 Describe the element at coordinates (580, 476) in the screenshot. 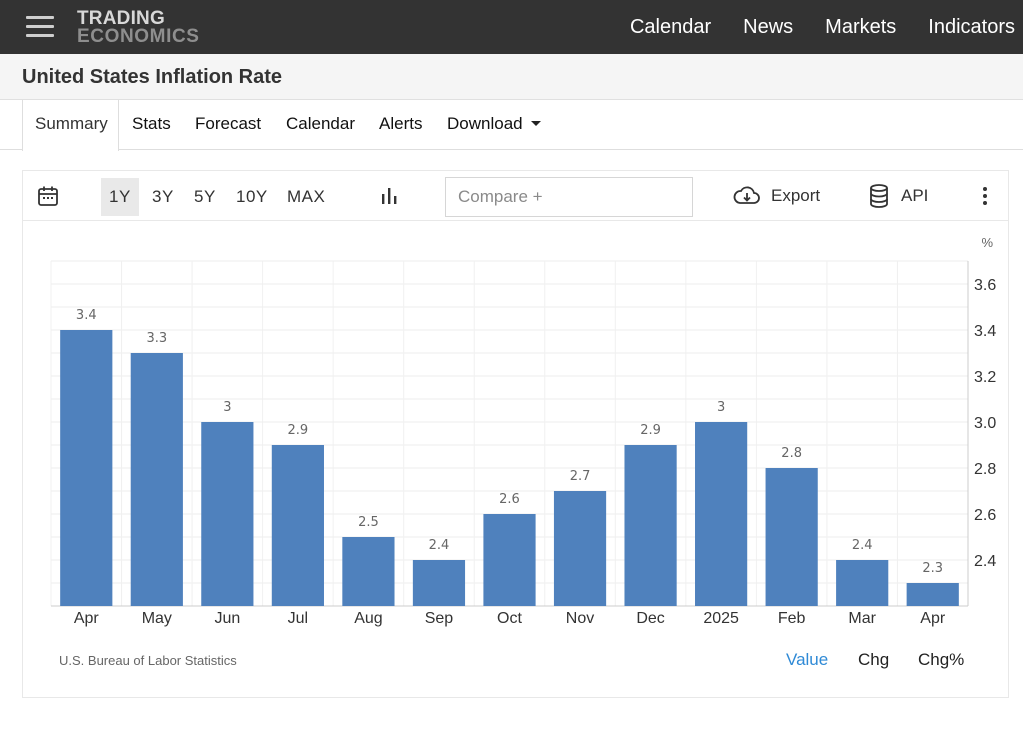

I see `data-label: 2.7` at that location.